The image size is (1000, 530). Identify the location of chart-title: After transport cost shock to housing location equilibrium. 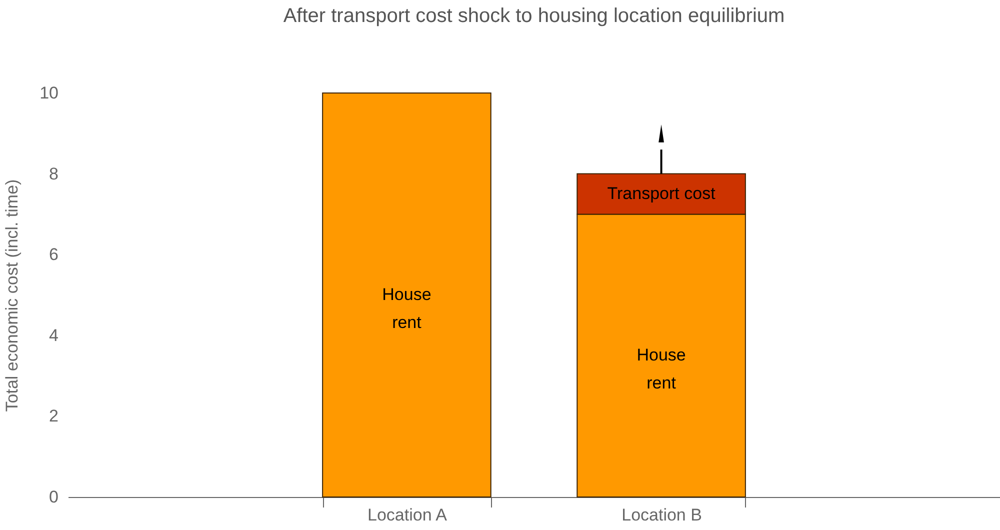
(534, 16).